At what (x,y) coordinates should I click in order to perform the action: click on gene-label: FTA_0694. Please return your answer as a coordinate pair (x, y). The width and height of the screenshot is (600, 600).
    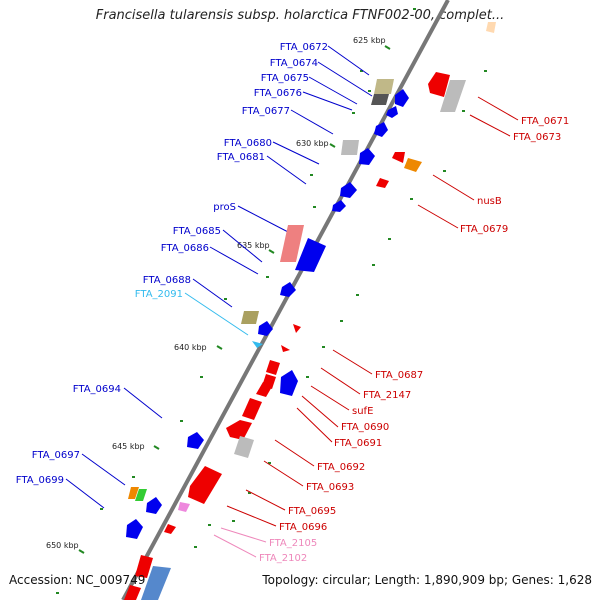
    Looking at the image, I should click on (97, 389).